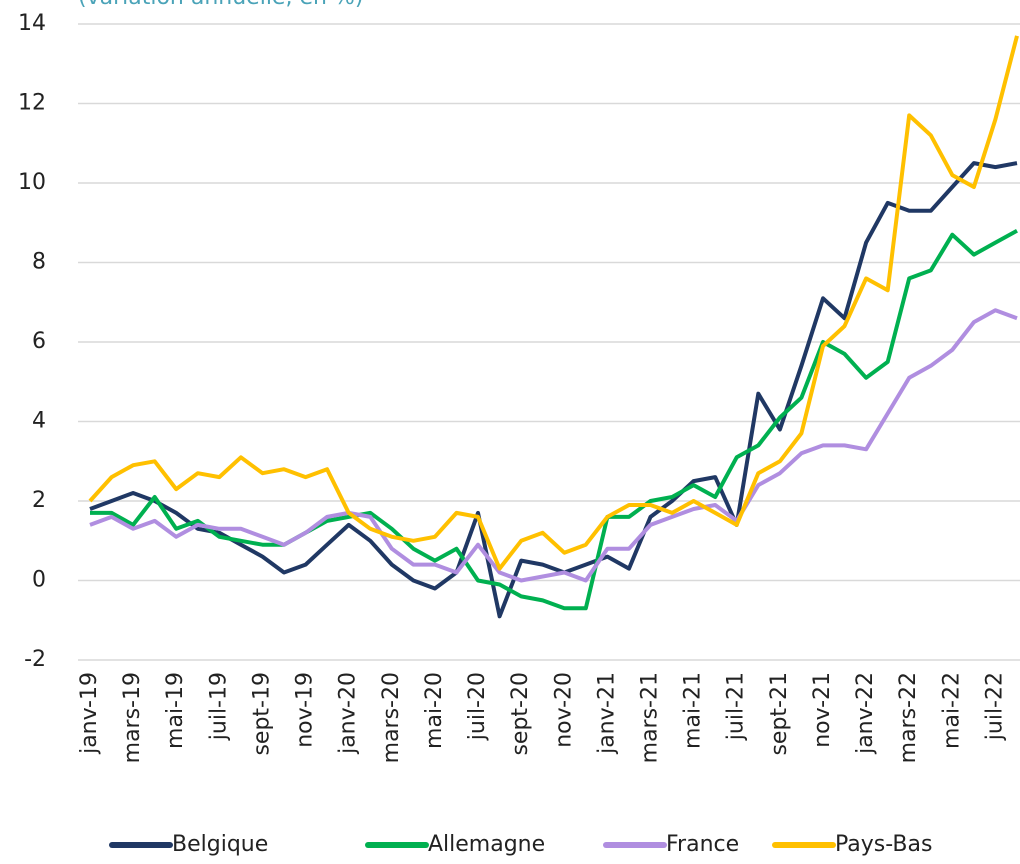 The image size is (1020, 864). I want to click on x-tick-label: janv-21, so click(606, 713).